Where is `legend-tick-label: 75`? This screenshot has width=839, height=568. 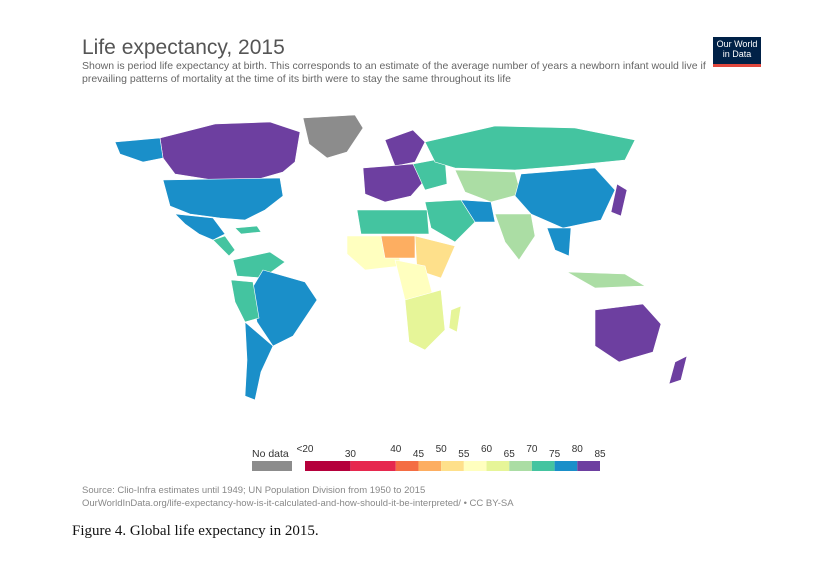
legend-tick-label: 75 is located at coordinates (555, 454).